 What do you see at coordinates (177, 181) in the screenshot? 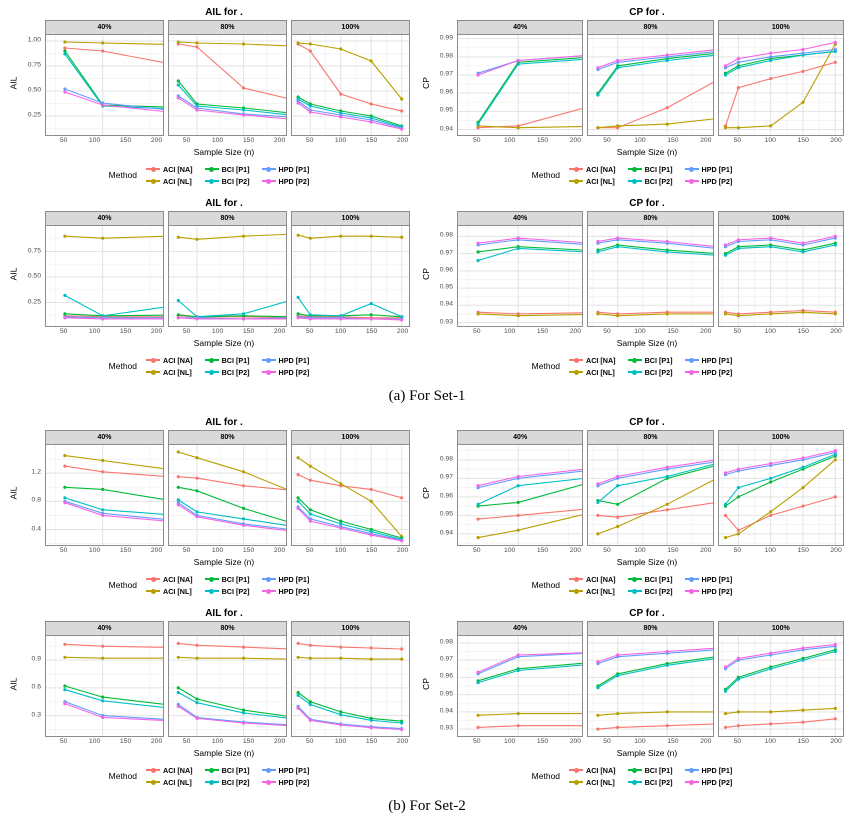
I see `legend-item-label: ACI [NL]` at bounding box center [177, 181].